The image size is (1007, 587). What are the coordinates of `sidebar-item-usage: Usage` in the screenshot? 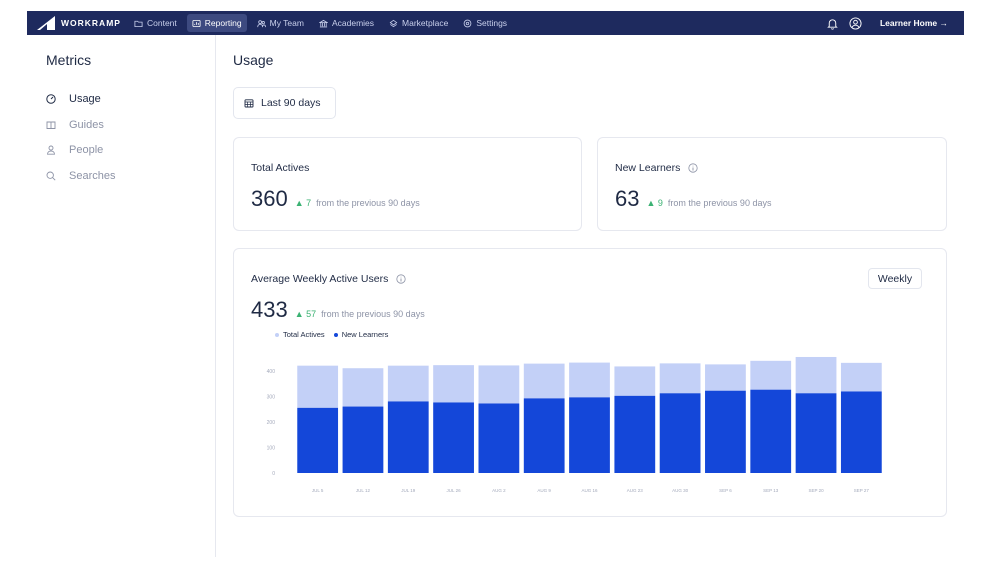 It's located at (73, 99).